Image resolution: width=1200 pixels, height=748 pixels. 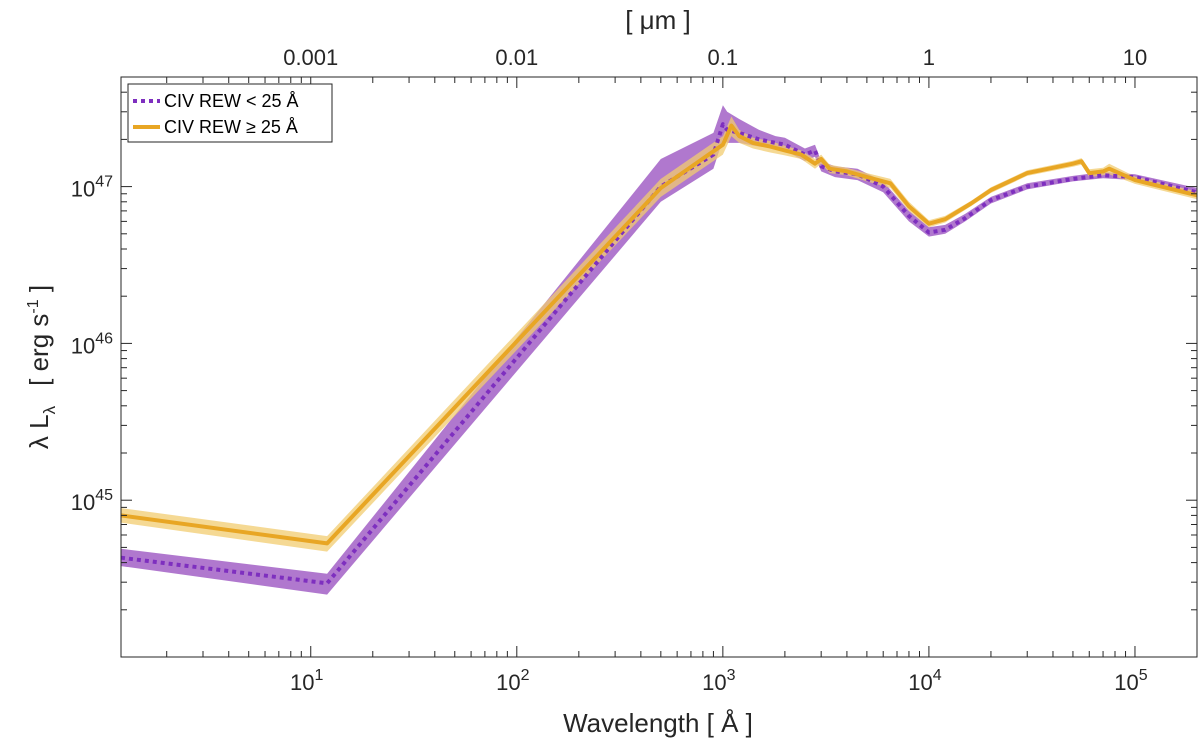 What do you see at coordinates (512, 681) in the screenshot?
I see `x-tick-label: 10²` at bounding box center [512, 681].